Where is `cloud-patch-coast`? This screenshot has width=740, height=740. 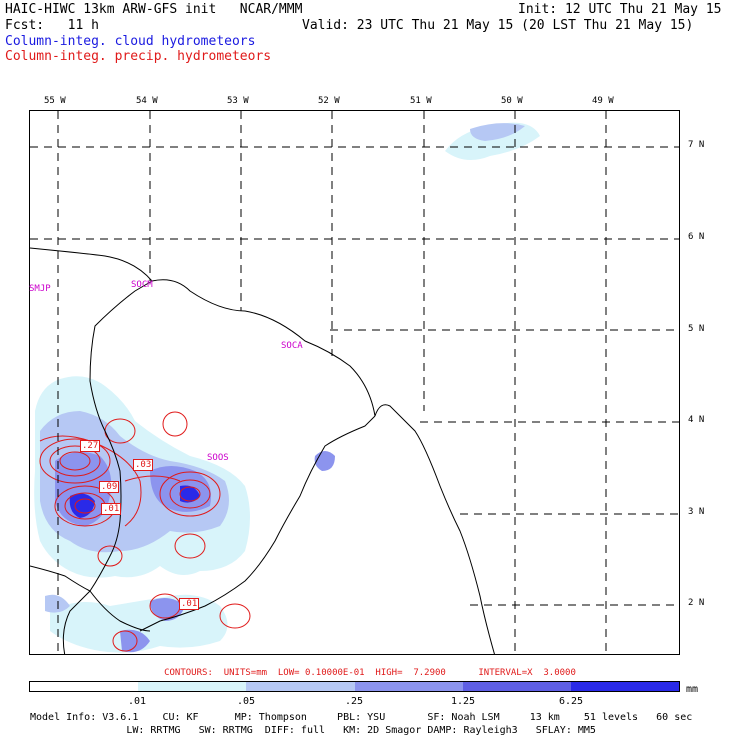
cloud-patch-coast is located at coordinates (324, 461).